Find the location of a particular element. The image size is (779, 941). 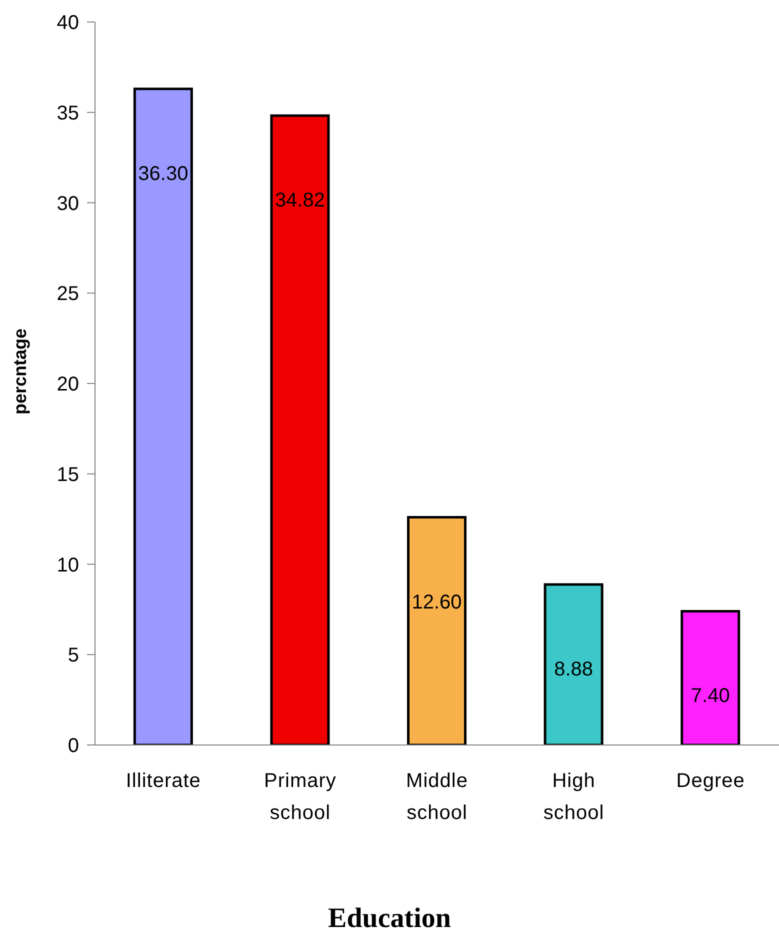

data-label: 8.88 is located at coordinates (574, 669).